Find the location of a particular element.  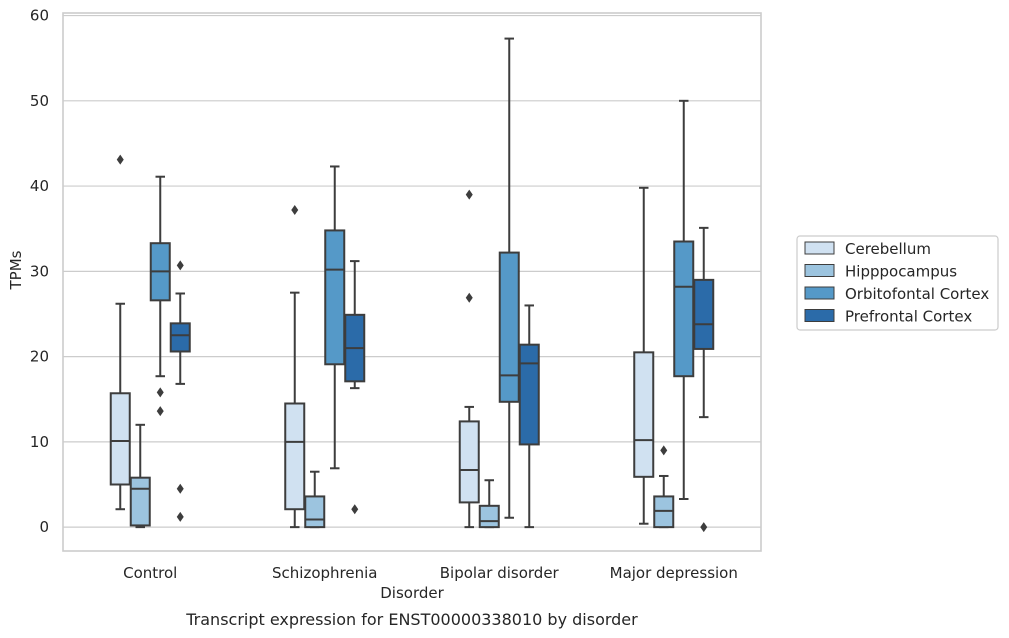

legend-label: Prefrontal Cortex is located at coordinates (908, 317).